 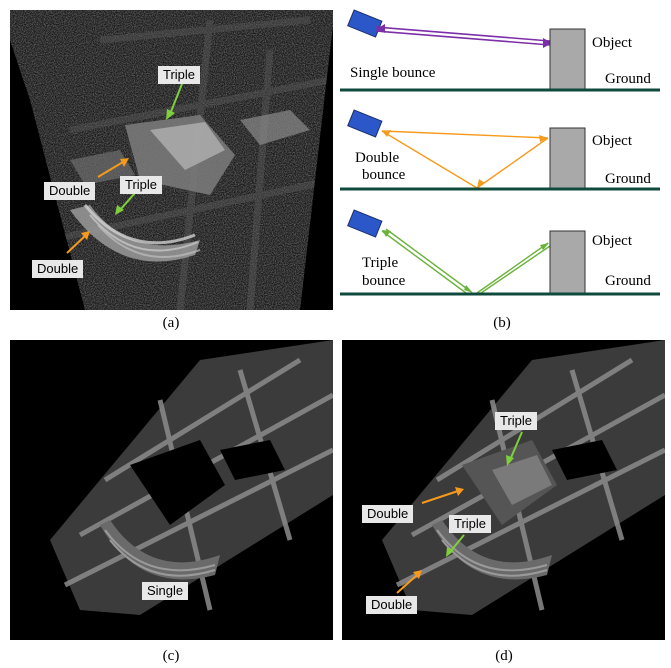 I want to click on panel-a-triple-label-mid: Triple, so click(x=141, y=185).